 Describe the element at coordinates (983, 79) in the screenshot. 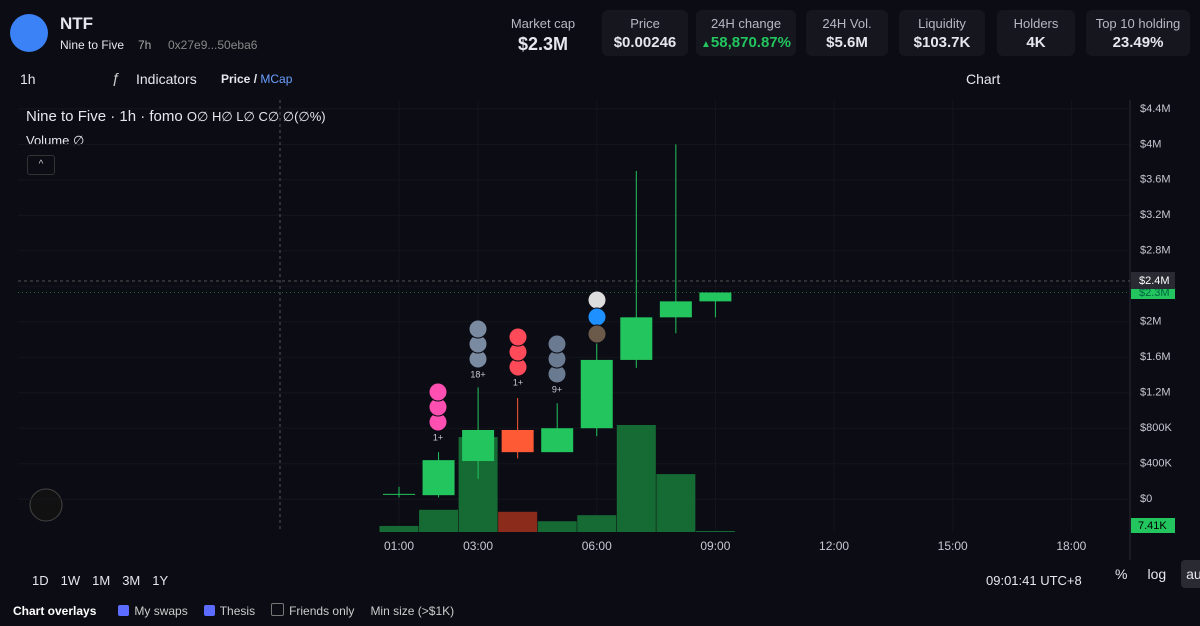

I see `chart-type: Chart` at that location.